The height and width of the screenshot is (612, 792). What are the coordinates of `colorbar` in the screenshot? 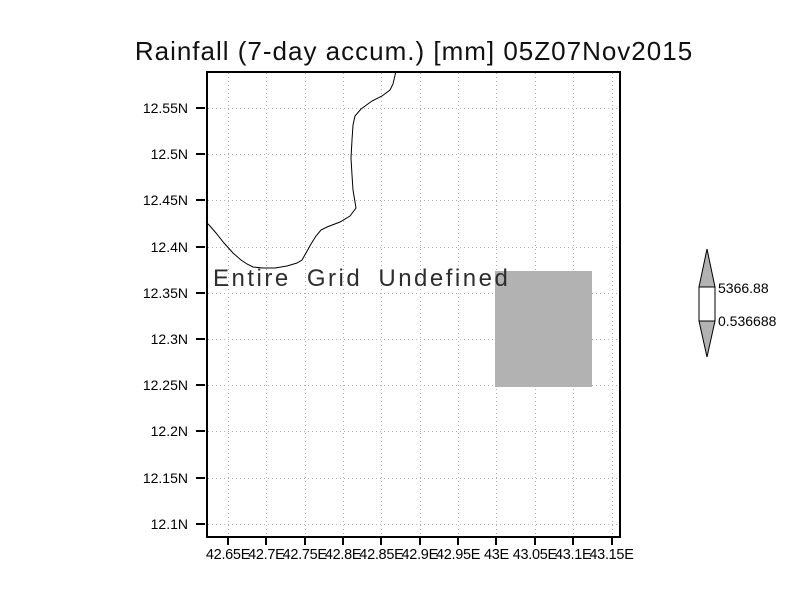 It's located at (707, 303).